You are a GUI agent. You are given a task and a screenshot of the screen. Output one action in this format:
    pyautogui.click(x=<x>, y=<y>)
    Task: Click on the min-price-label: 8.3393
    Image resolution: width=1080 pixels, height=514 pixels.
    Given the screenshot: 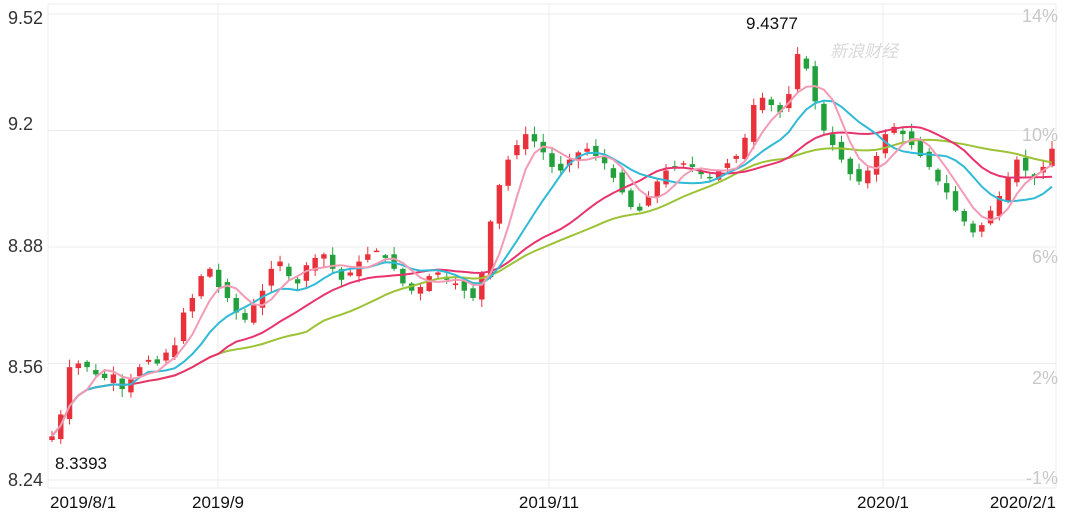 What is the action you would take?
    pyautogui.click(x=81, y=463)
    